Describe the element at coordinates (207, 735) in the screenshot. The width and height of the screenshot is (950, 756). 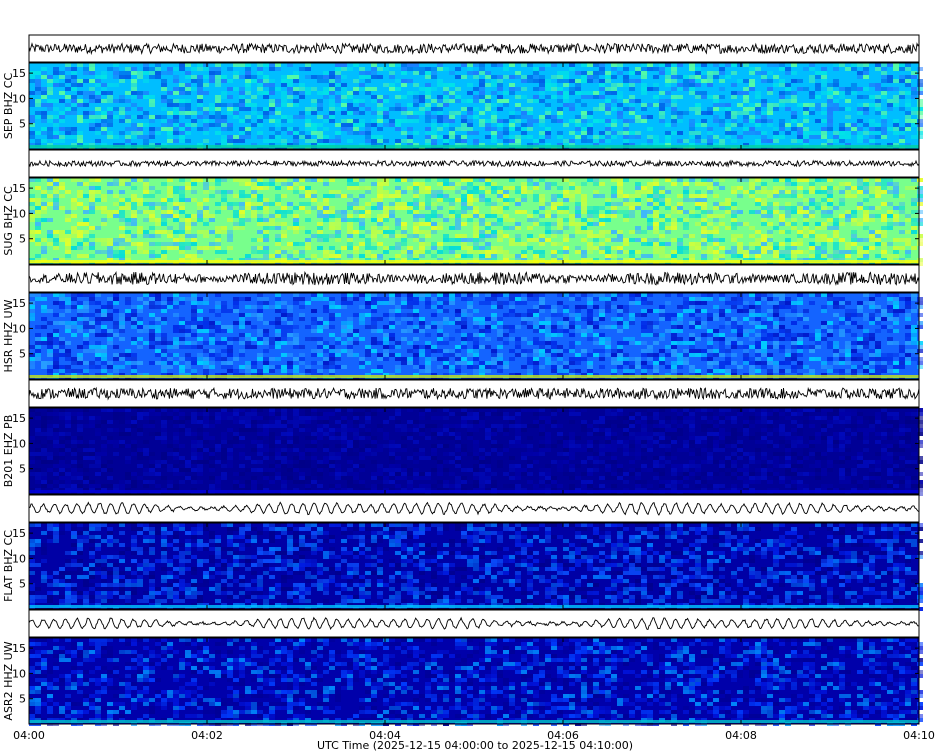
I see `x-tick-label: 04:02` at that location.